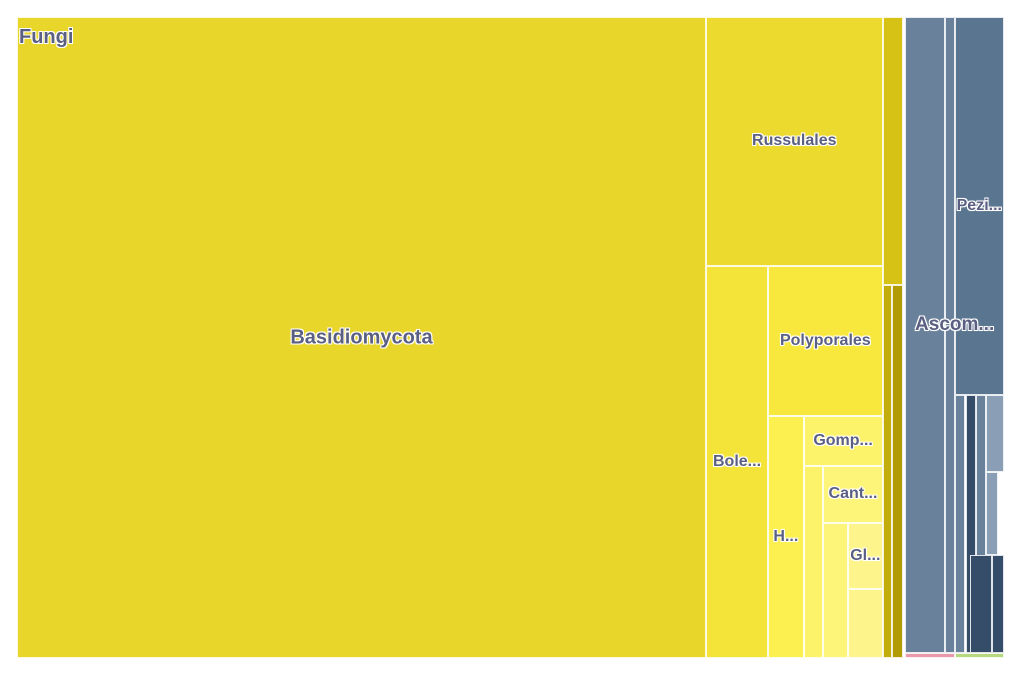 The width and height of the screenshot is (1024, 683). I want to click on treemap-node-asco-block-b, so click(949, 335).